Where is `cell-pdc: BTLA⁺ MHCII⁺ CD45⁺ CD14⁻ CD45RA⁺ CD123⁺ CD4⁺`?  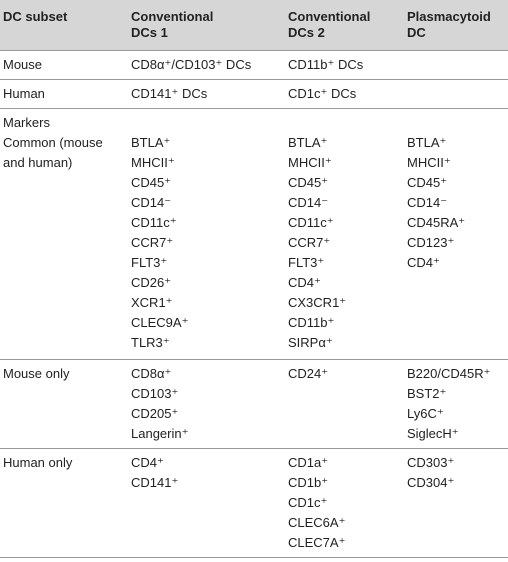
cell-pdc: BTLA⁺ MHCII⁺ CD45⁺ CD14⁻ CD45RA⁺ CD123⁺ CD4⁺ is located at coordinates (456, 234).